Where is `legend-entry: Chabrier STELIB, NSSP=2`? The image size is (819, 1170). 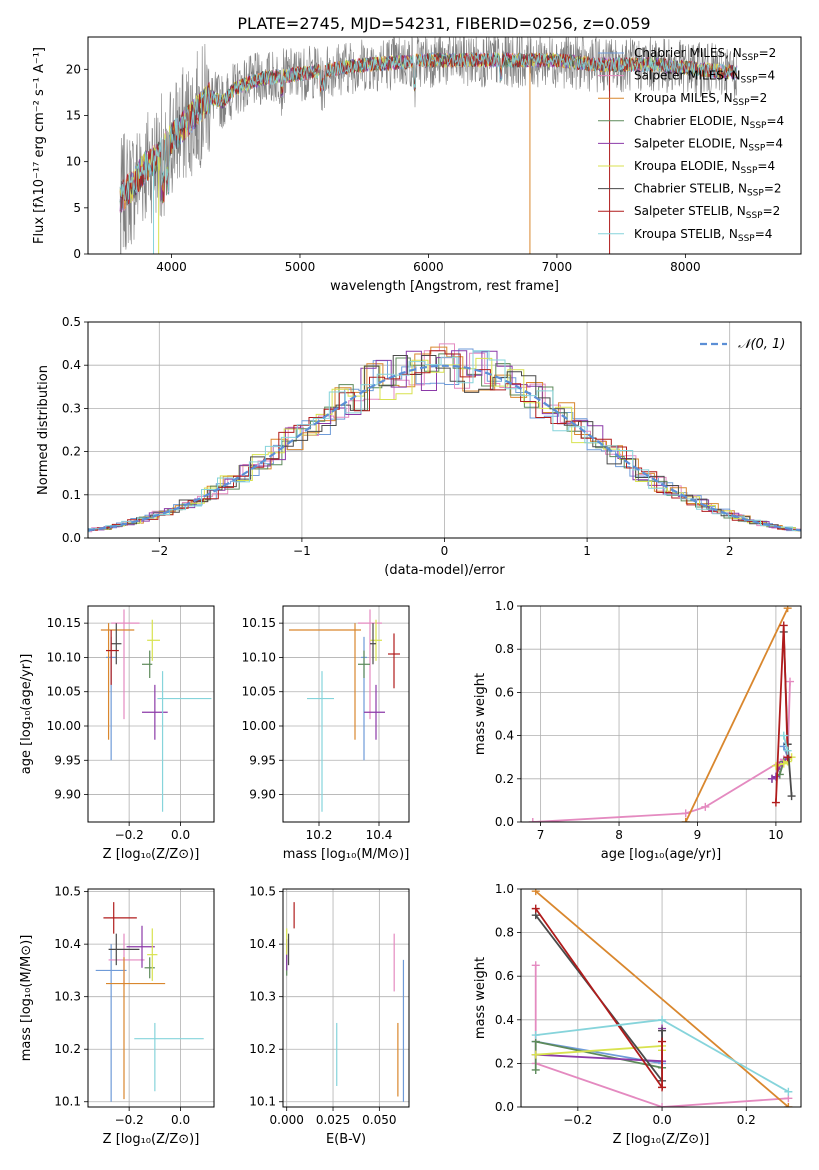
legend-entry: Chabrier STELIB, NSSP=2 is located at coordinates (708, 190).